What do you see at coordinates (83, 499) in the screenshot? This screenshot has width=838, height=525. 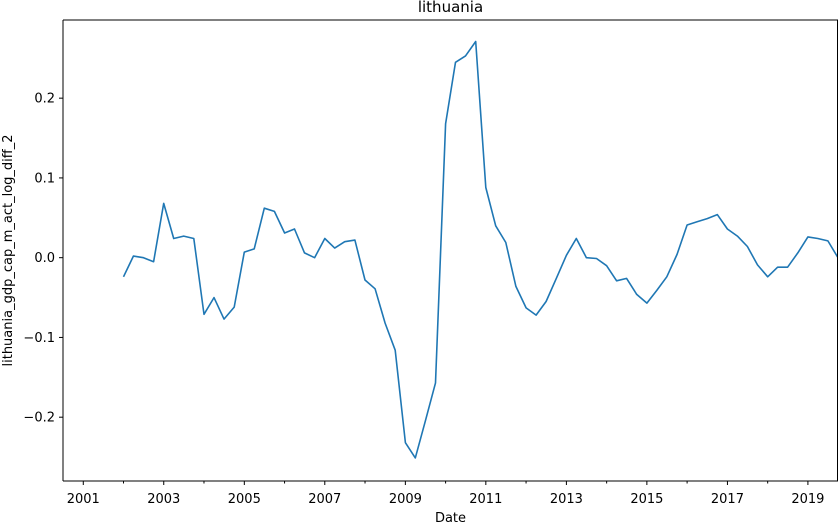 I see `x-tick-label: 2001` at bounding box center [83, 499].